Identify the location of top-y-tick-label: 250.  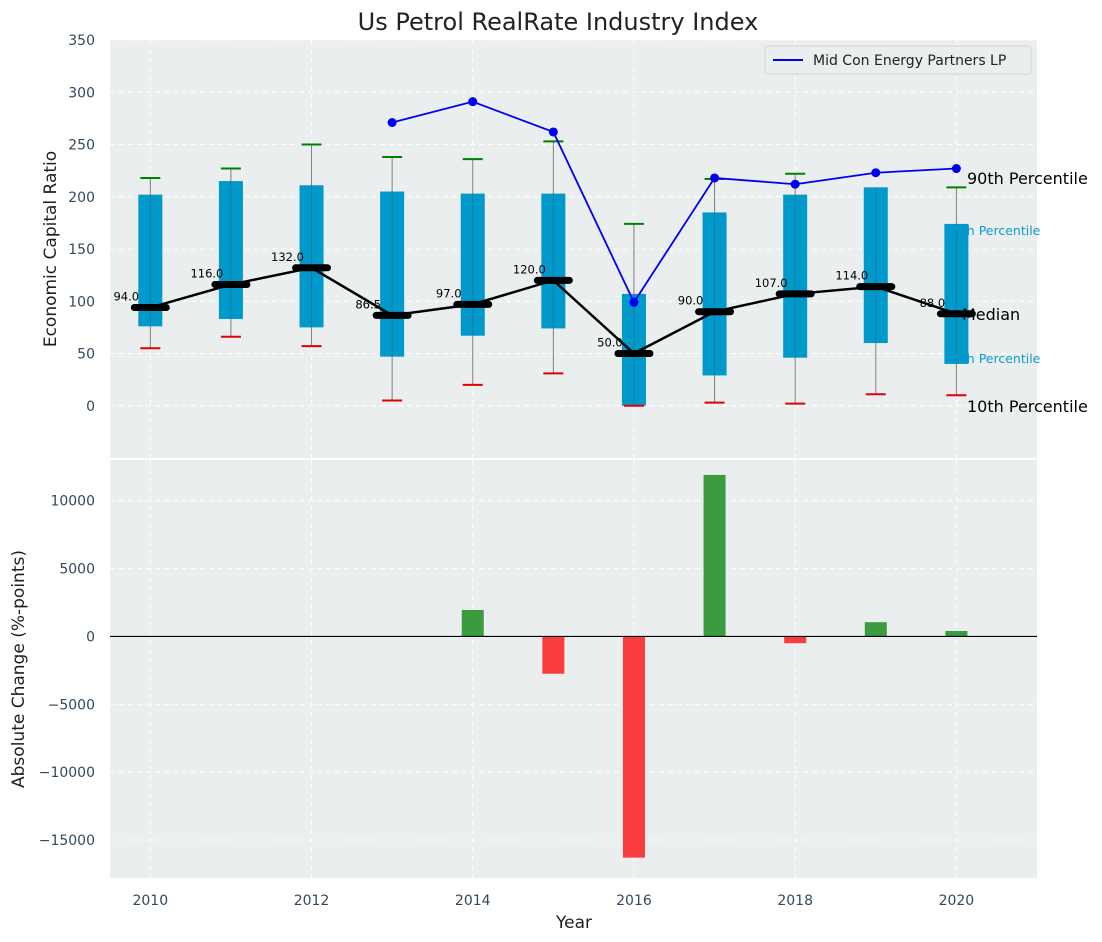
(81, 146).